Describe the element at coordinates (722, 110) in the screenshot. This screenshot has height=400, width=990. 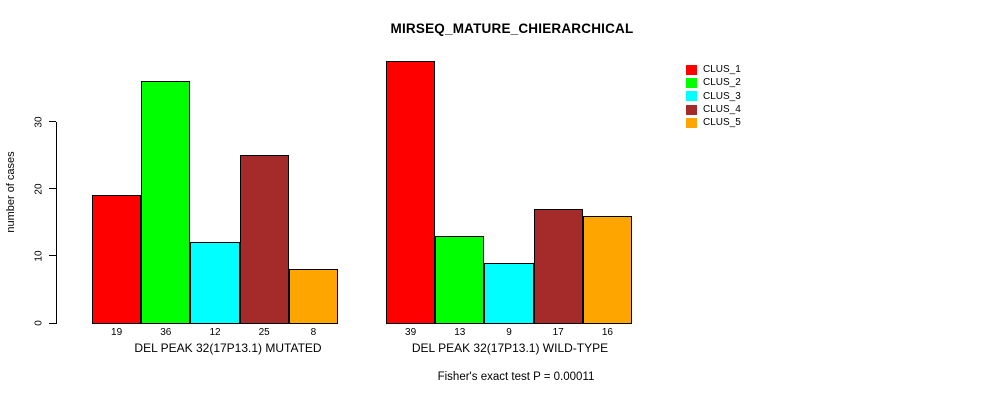
I see `legend-label: CLUS_4` at that location.